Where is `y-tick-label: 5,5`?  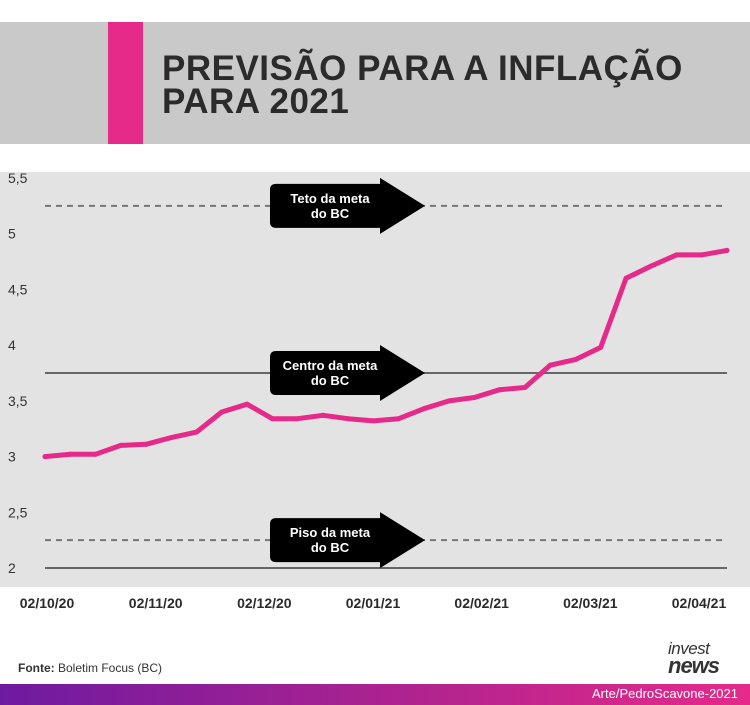 y-tick-label: 5,5 is located at coordinates (18, 178).